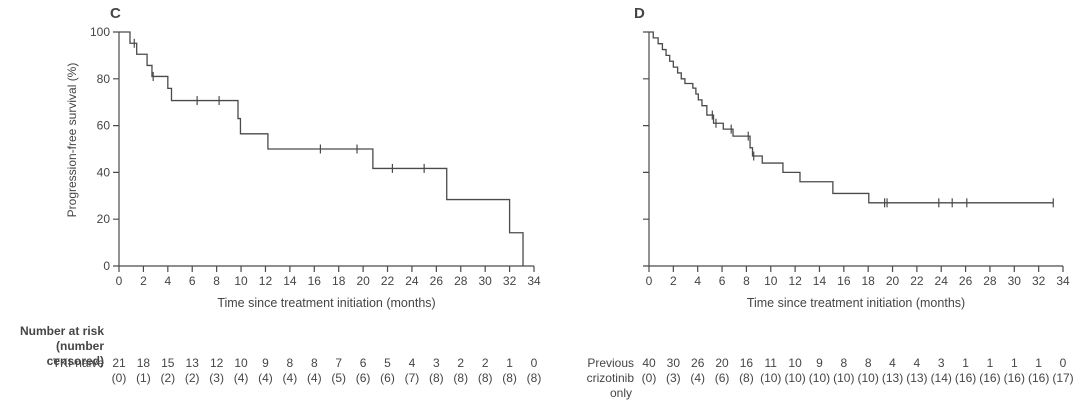 This screenshot has height=406, width=1080. Describe the element at coordinates (100, 32) in the screenshot. I see `y-tick-label: 100` at that location.